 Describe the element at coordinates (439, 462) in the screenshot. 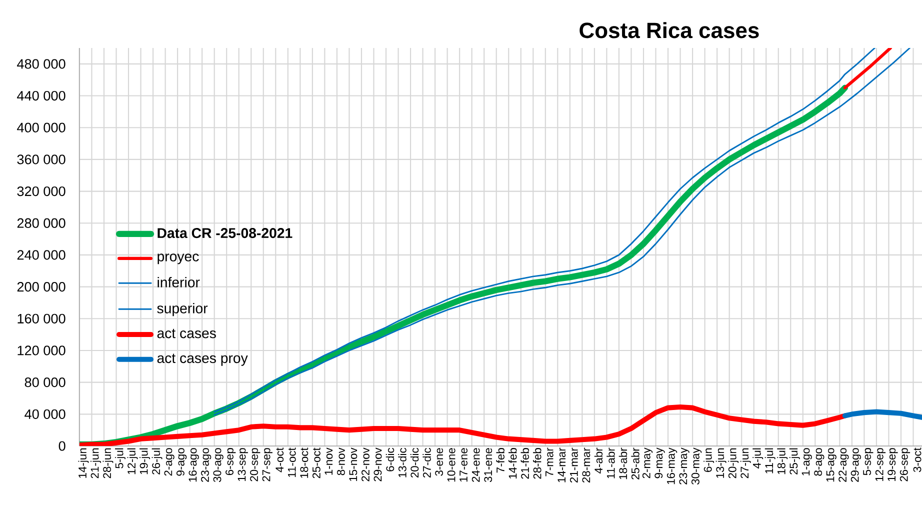

I see `x-tick-label: 3-ene` at that location.